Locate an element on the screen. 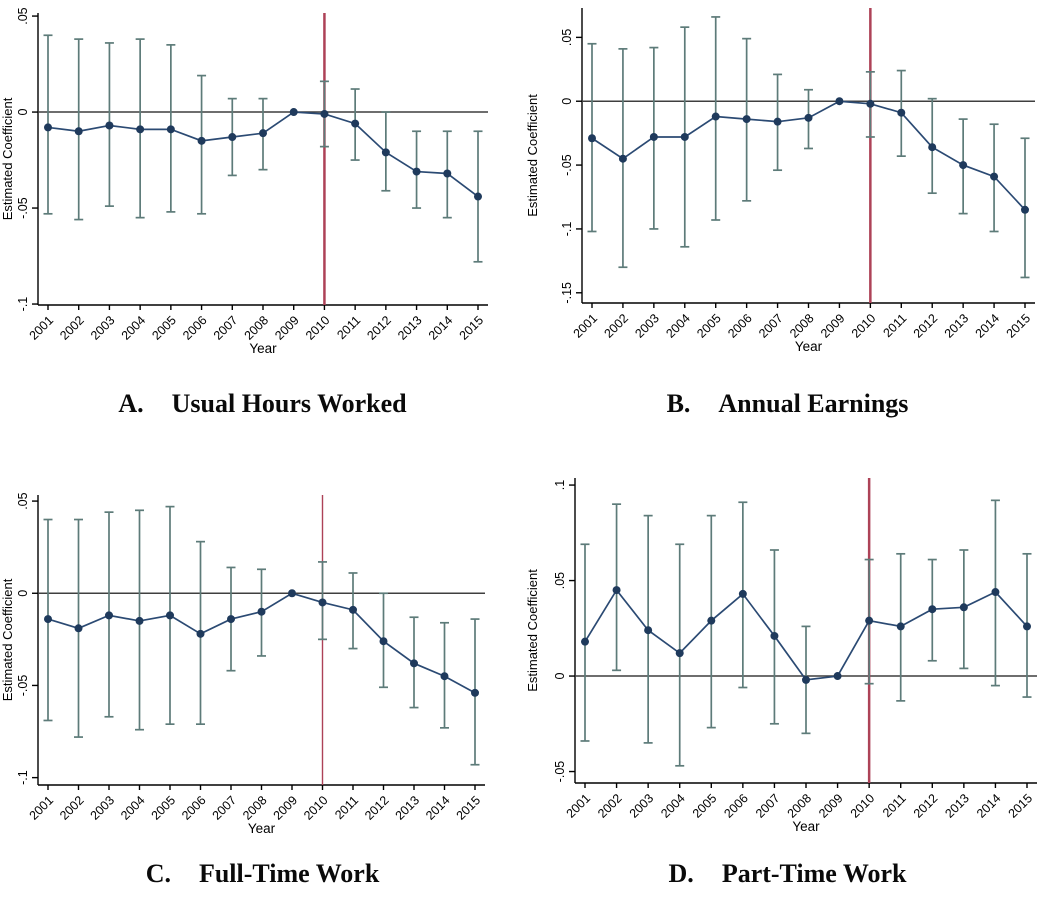 Image resolution: width=1050 pixels, height=905 pixels. y-tick-label: .1 is located at coordinates (560, 485).